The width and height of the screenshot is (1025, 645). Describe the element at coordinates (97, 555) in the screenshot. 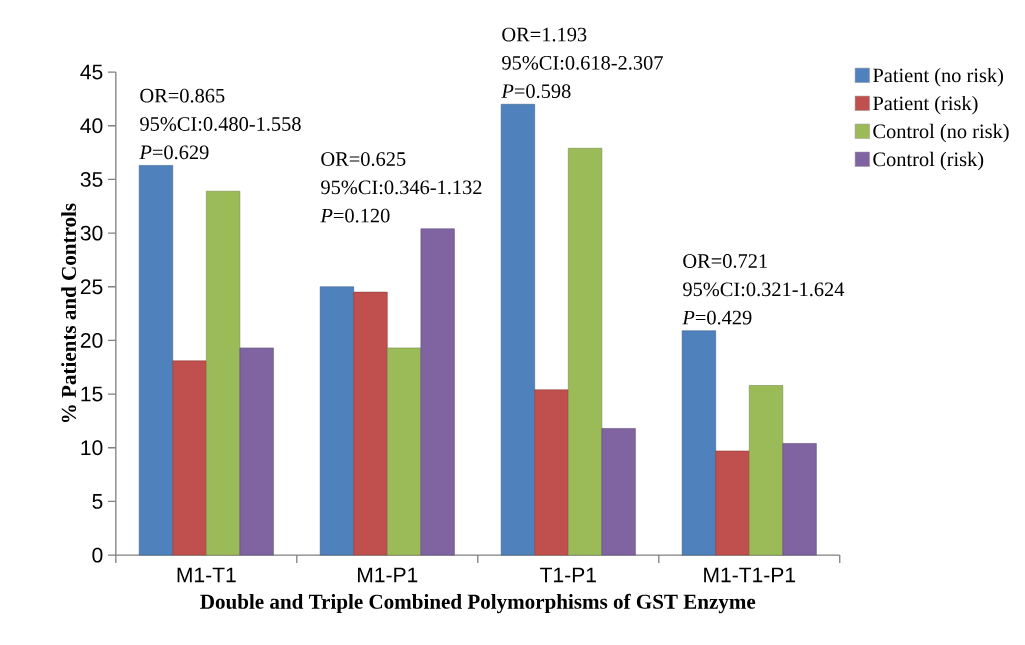

I see `y-tick-label: 0` at that location.